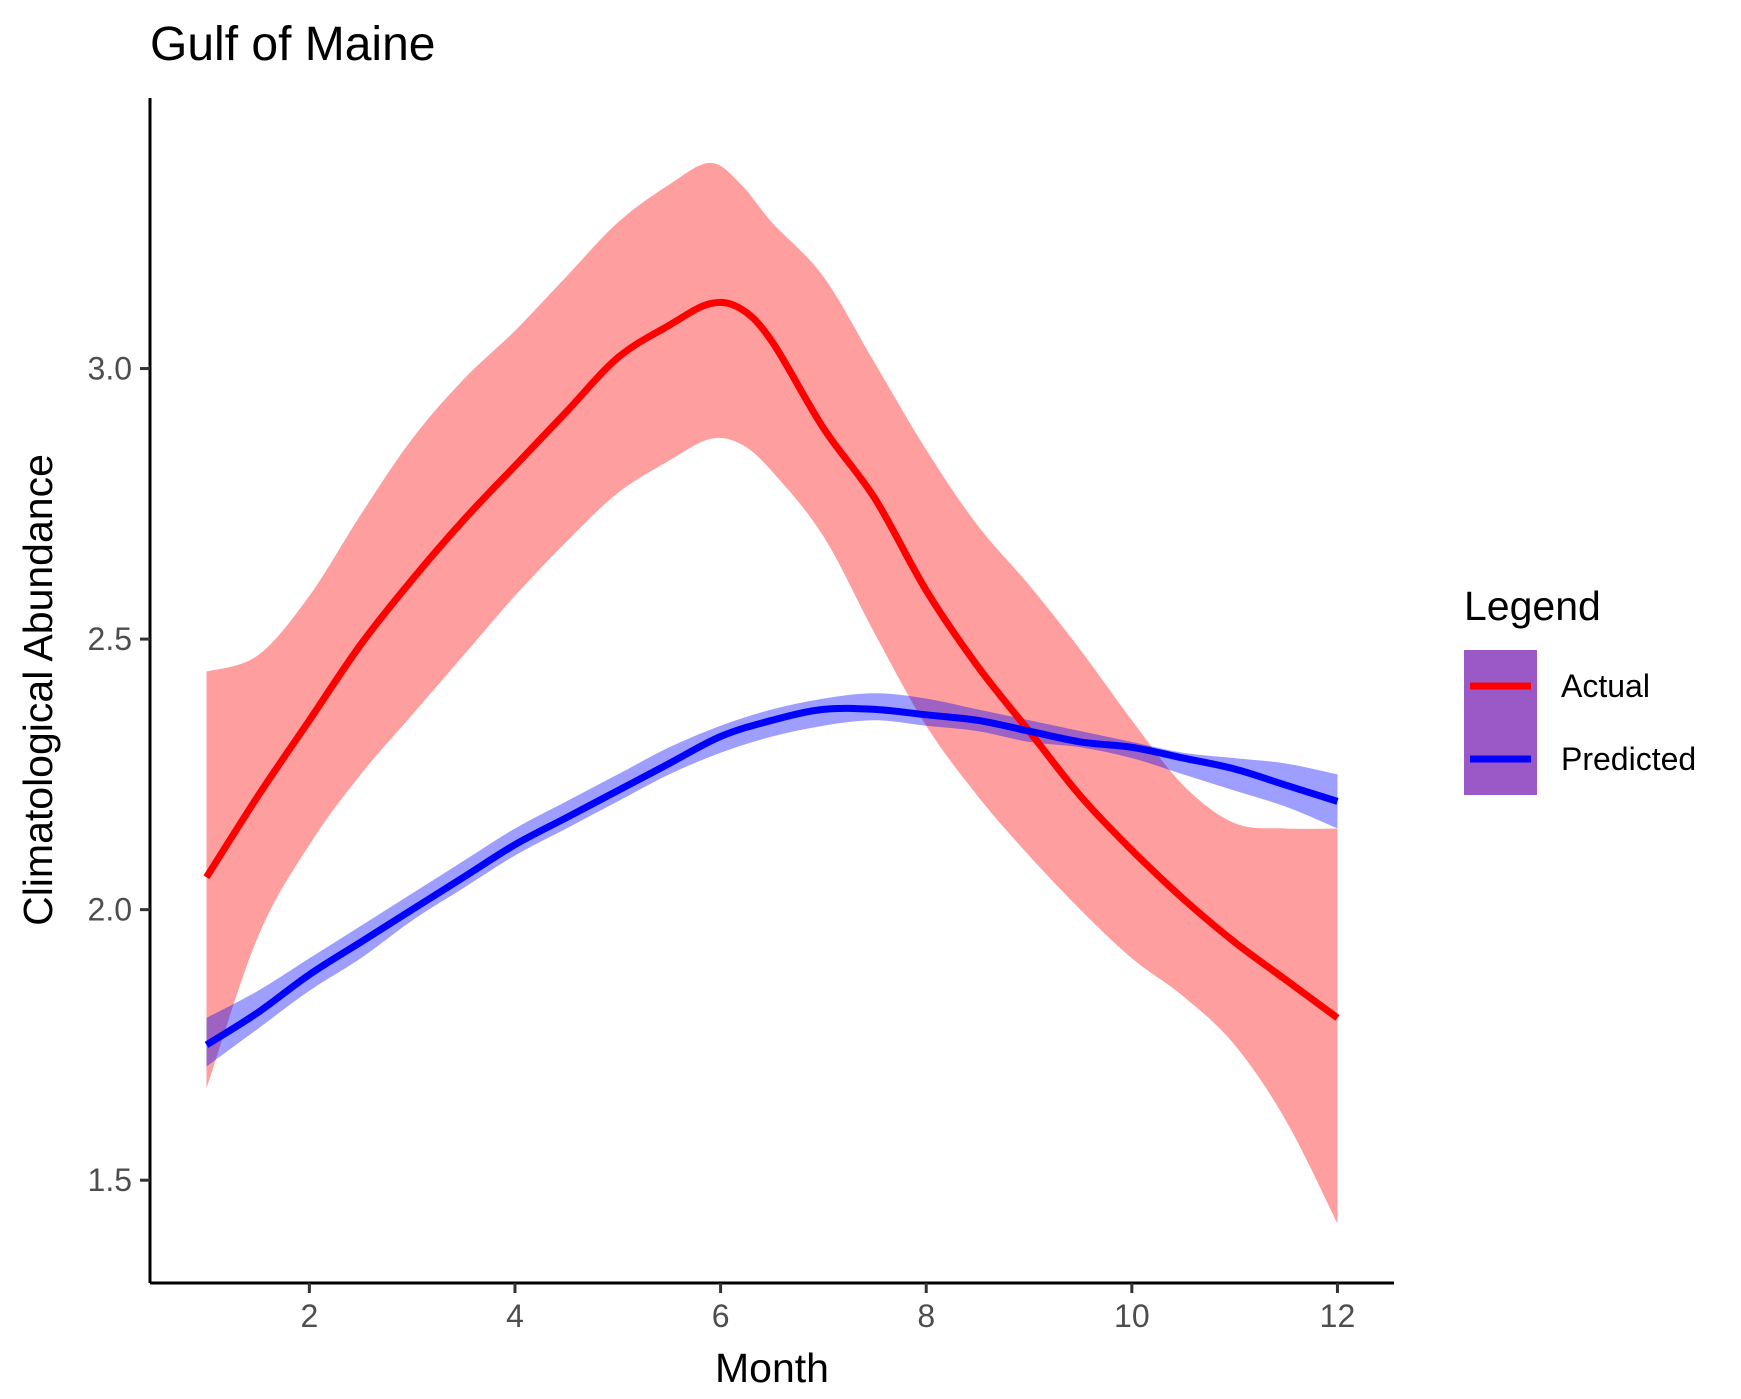 The height and width of the screenshot is (1399, 1741). What do you see at coordinates (110, 910) in the screenshot?
I see `y-tick-label: 2.0` at bounding box center [110, 910].